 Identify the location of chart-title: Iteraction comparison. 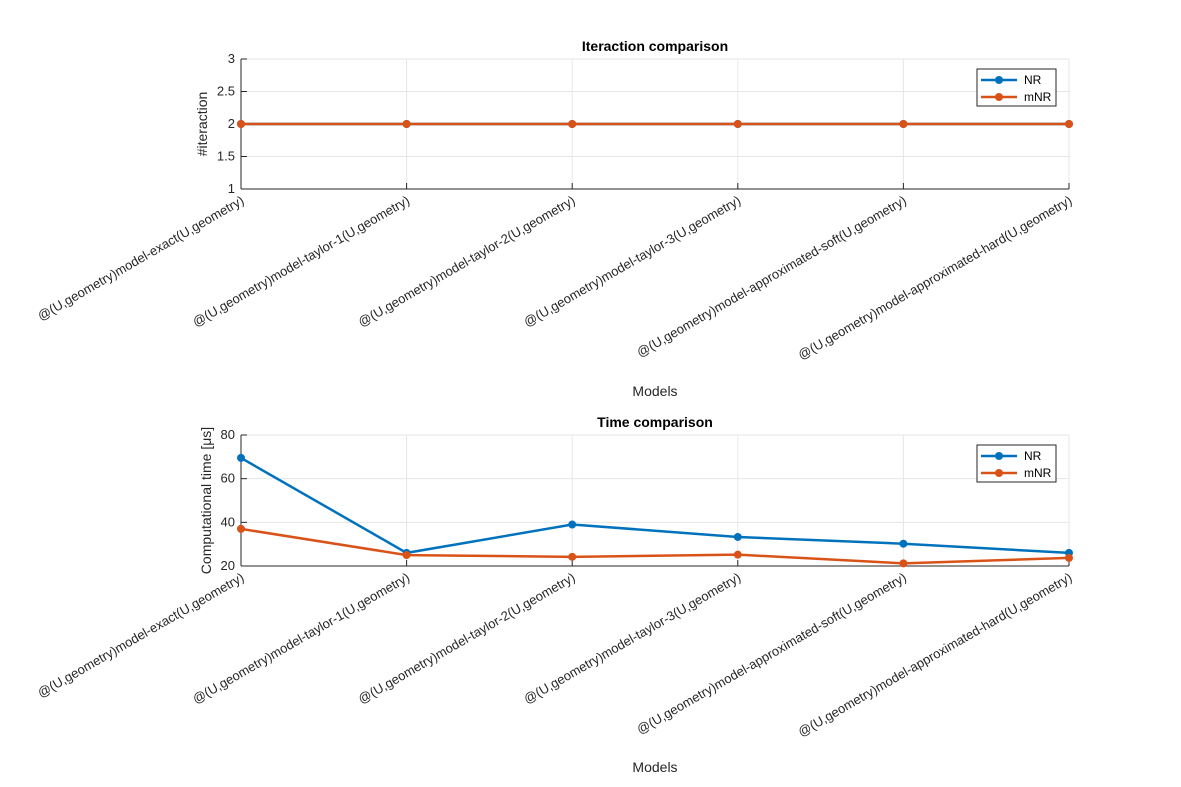
(655, 46).